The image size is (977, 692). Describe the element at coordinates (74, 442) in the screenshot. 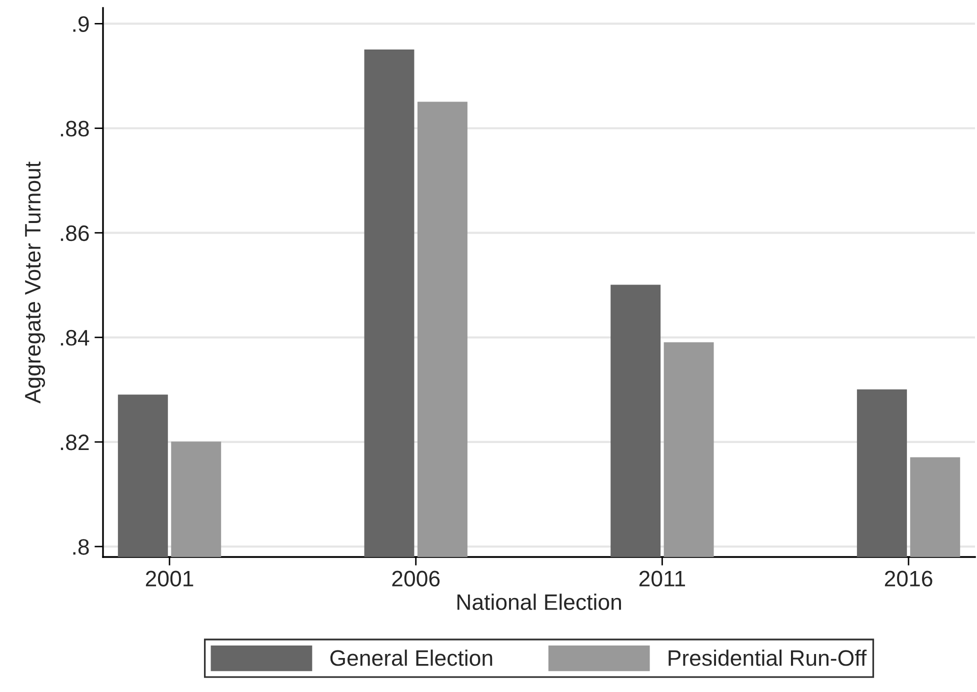

I see `y-tick-label: .82` at that location.